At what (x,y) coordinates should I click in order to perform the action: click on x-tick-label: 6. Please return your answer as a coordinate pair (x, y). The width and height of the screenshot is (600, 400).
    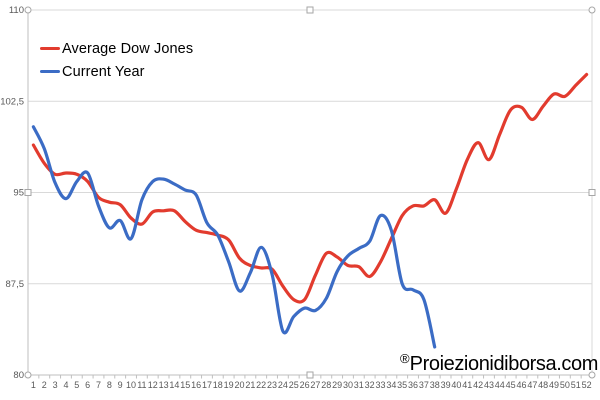
    Looking at the image, I should click on (87, 385).